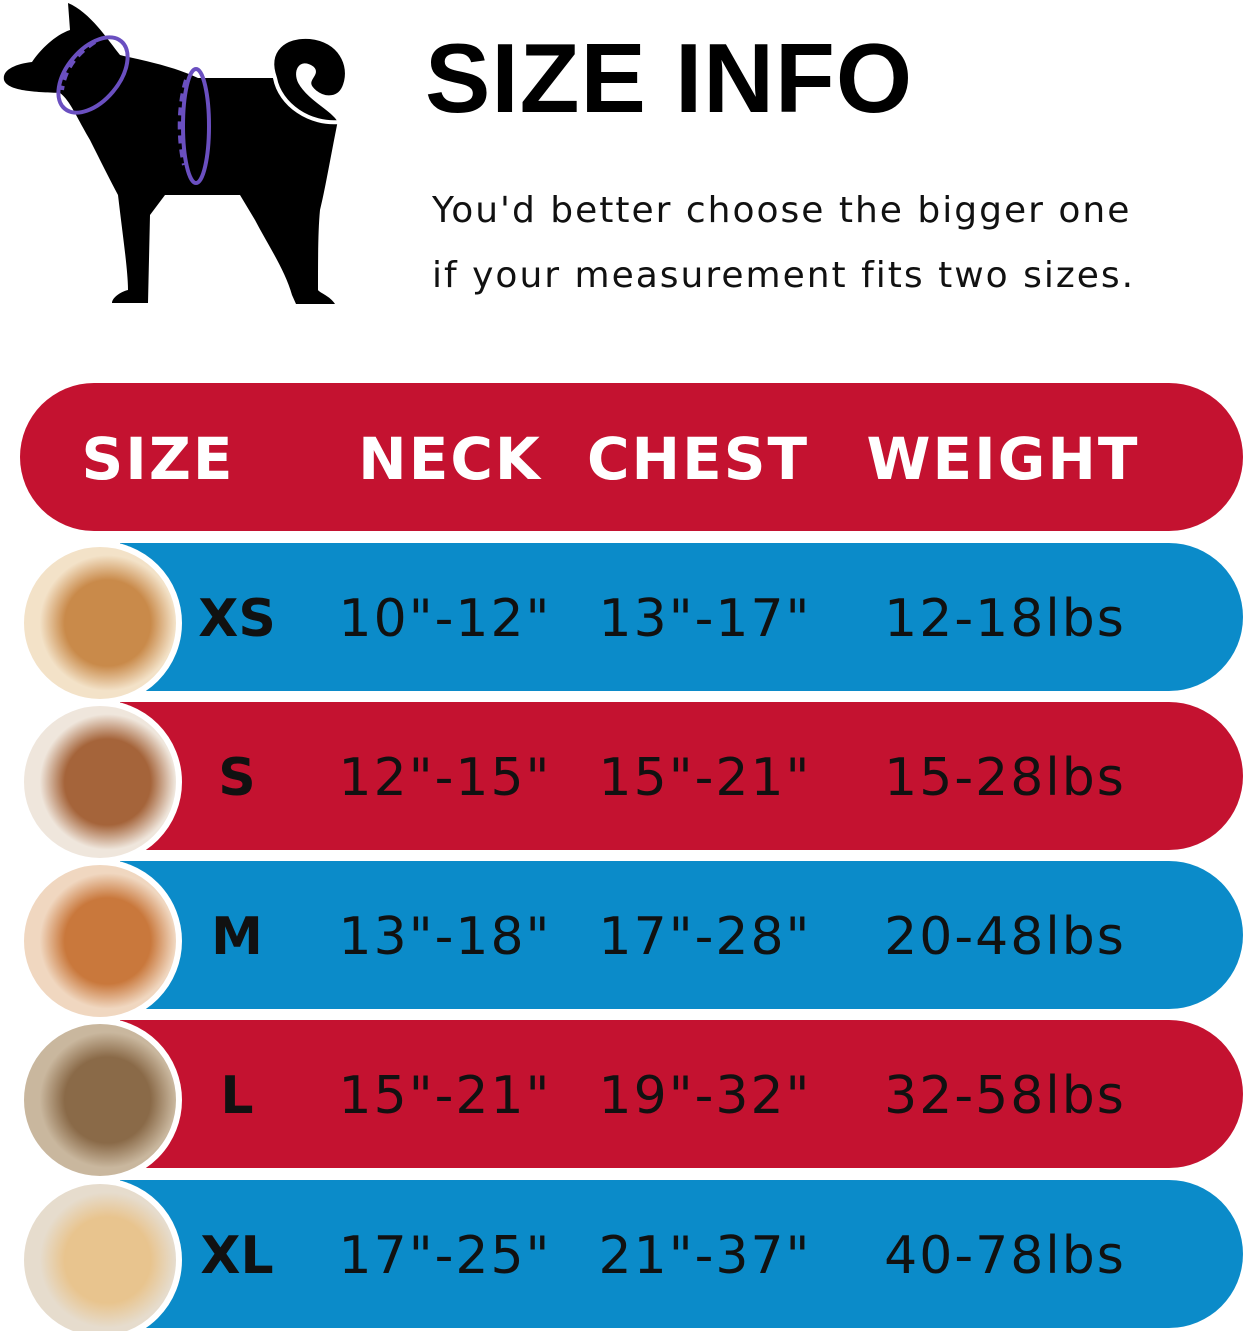 This screenshot has width=1248, height=1331. Describe the element at coordinates (445, 778) in the screenshot. I see `neck-cell: 12"-15"` at that location.